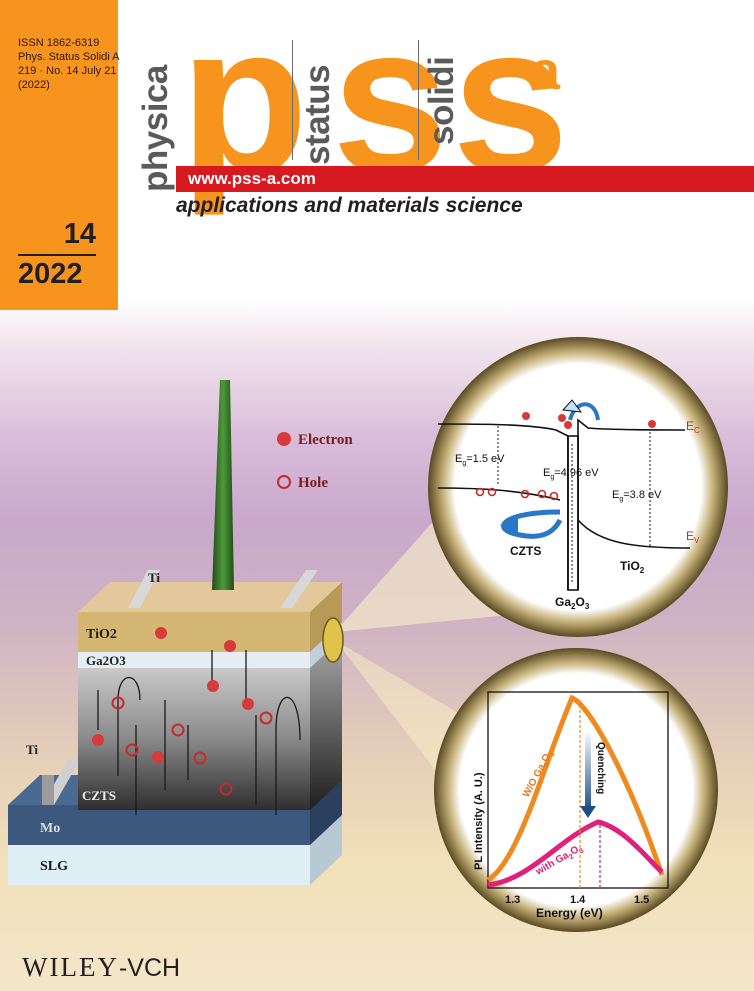 The height and width of the screenshot is (991, 754). Describe the element at coordinates (517, 494) in the screenshot. I see `band-holes` at that location.